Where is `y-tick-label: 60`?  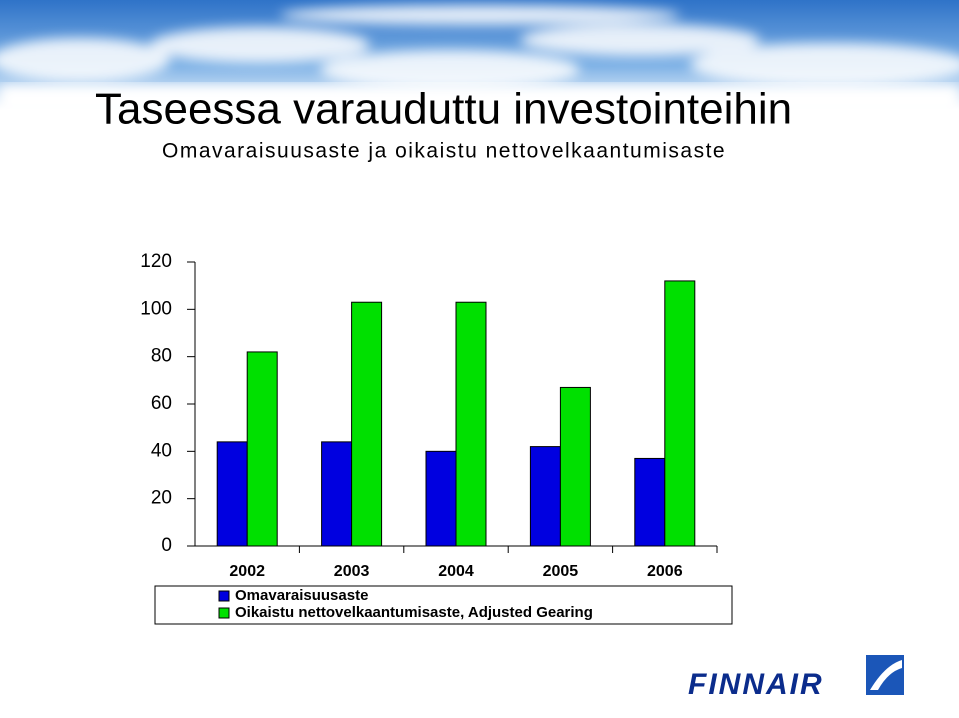 y-tick-label: 60 is located at coordinates (161, 403).